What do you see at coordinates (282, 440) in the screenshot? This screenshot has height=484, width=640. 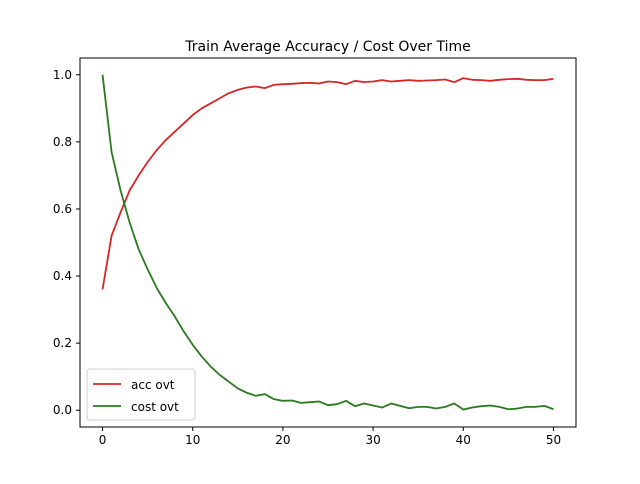 I see `x-tick-label-20: 20` at bounding box center [282, 440].